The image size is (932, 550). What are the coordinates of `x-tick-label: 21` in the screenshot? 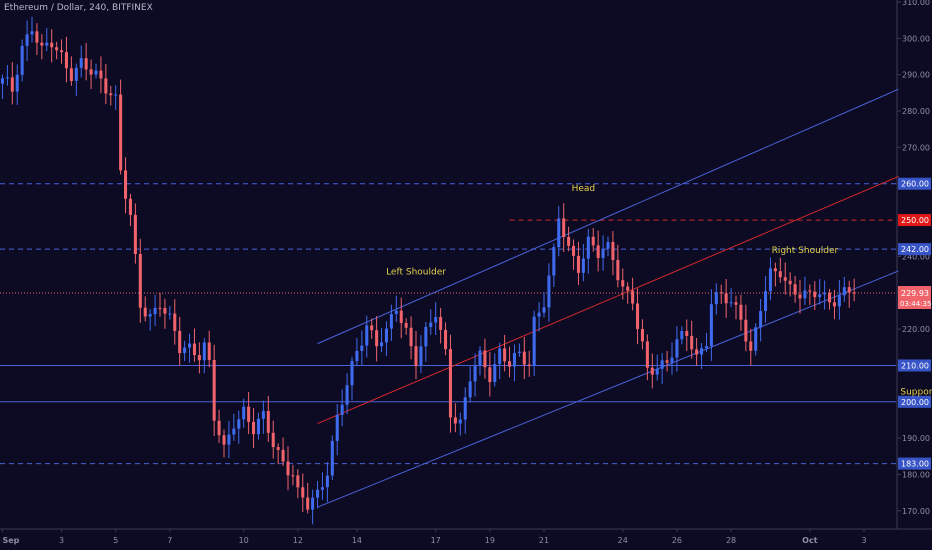 It's located at (544, 540).